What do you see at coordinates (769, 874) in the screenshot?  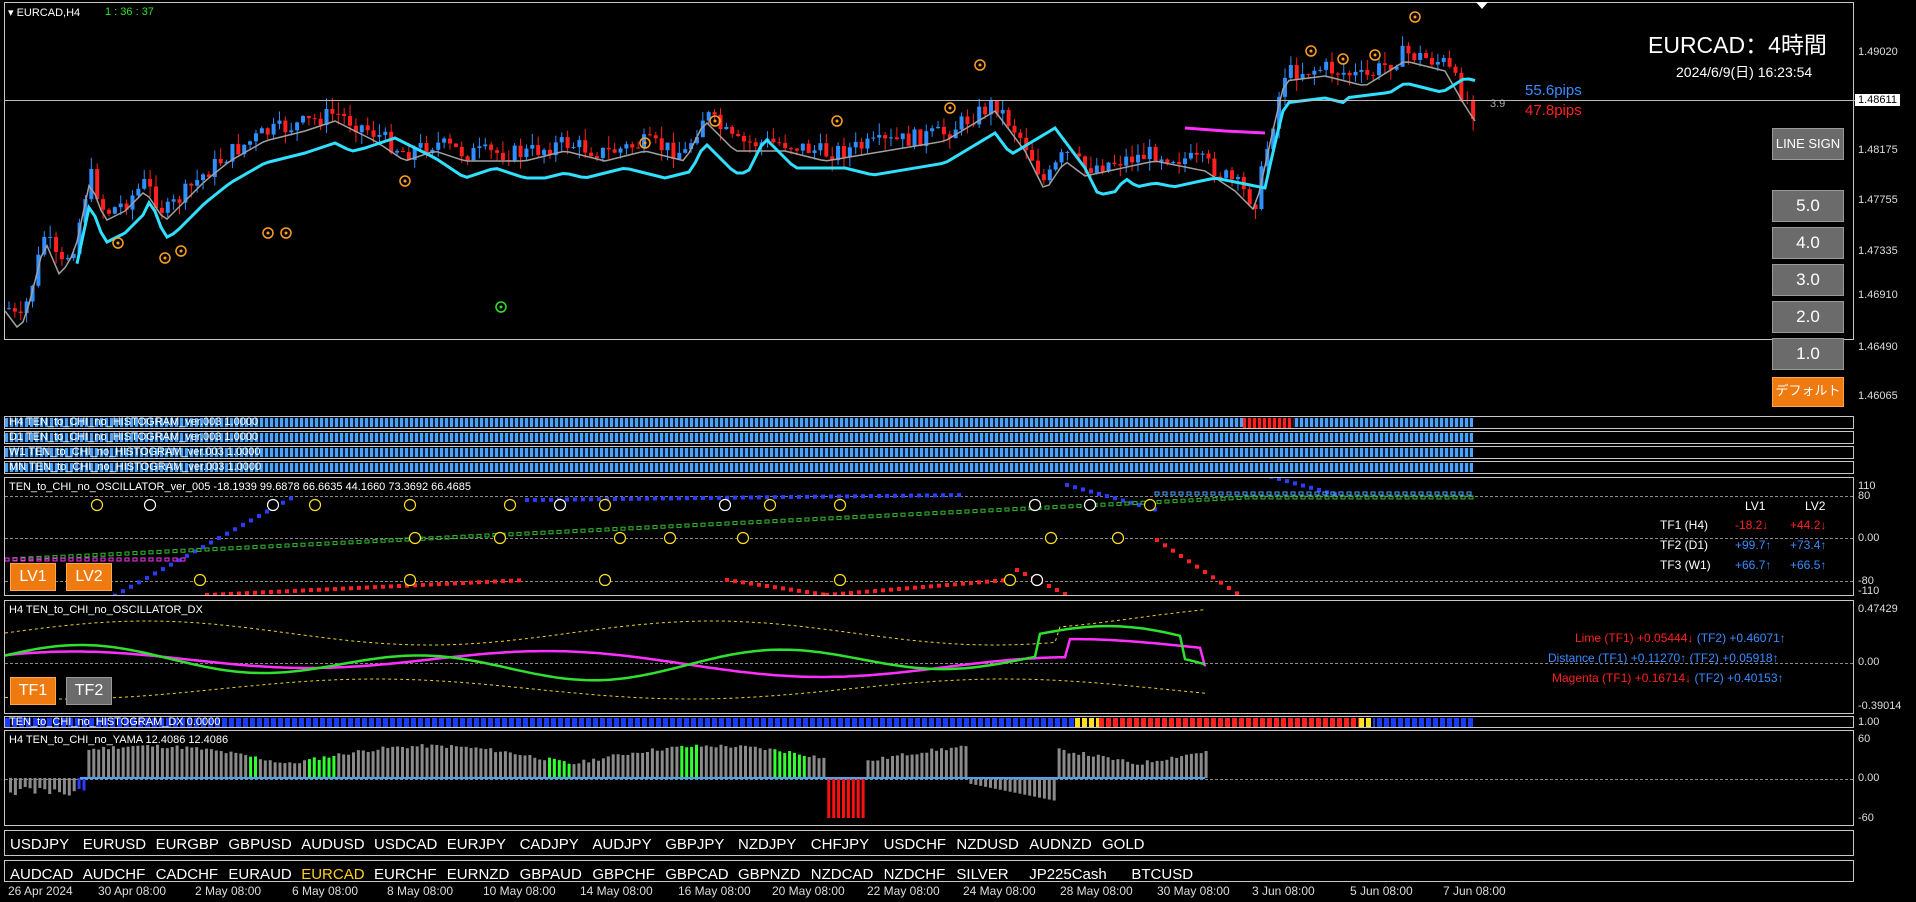 I see `symbol-button-gbpnzd: GBPNZD` at bounding box center [769, 874].